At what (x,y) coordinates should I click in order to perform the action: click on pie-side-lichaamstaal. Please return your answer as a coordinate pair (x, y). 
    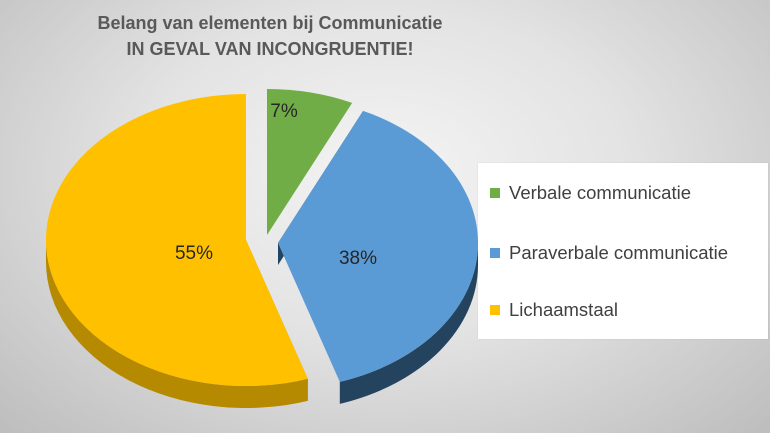
    Looking at the image, I should click on (177, 324).